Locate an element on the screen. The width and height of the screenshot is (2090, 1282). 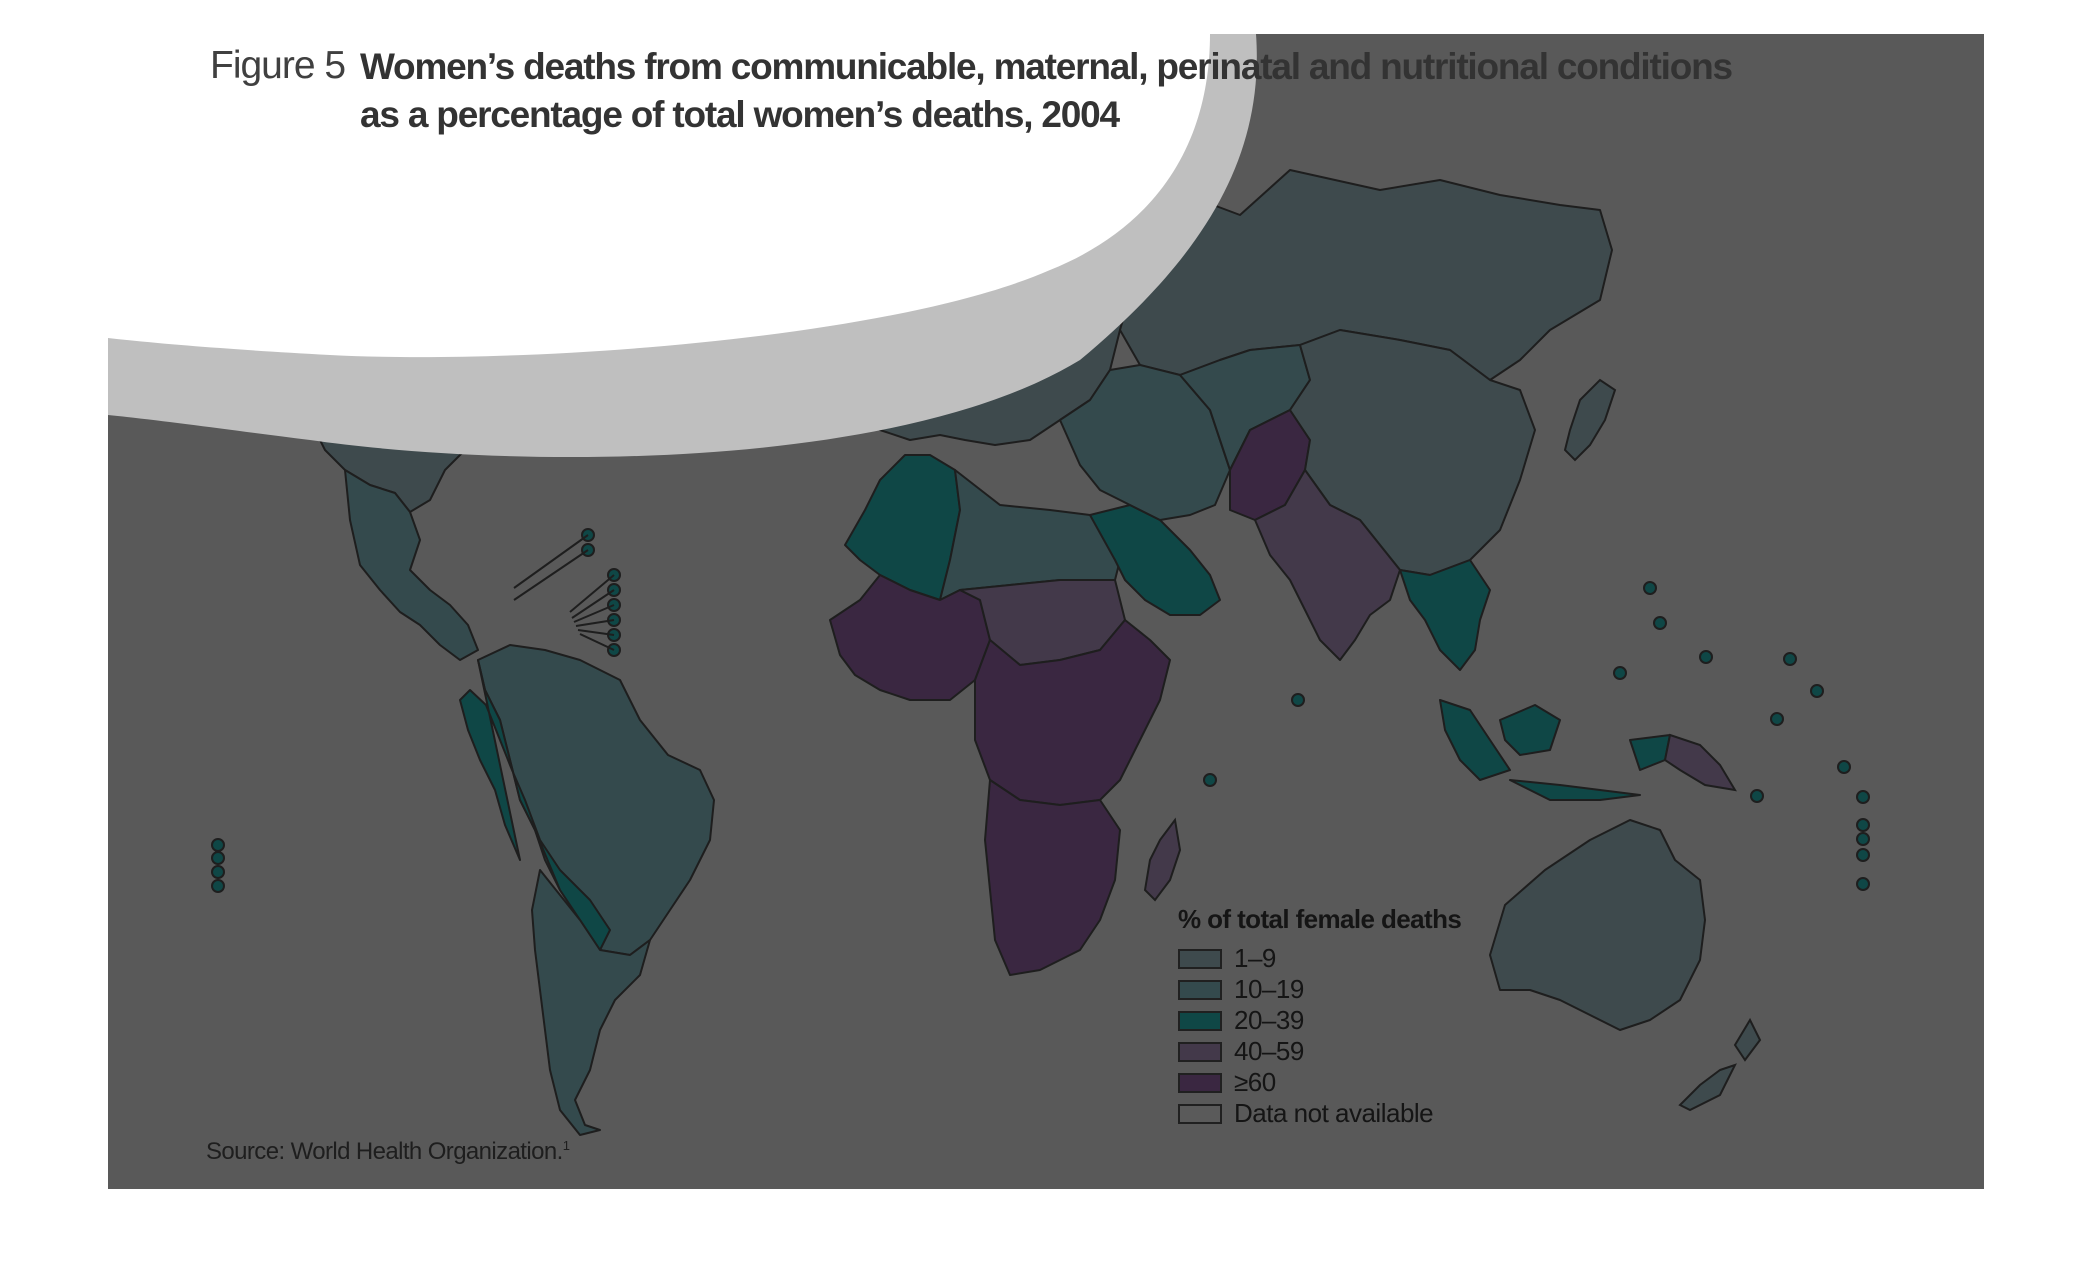
central-america is located at coordinates (411, 565).